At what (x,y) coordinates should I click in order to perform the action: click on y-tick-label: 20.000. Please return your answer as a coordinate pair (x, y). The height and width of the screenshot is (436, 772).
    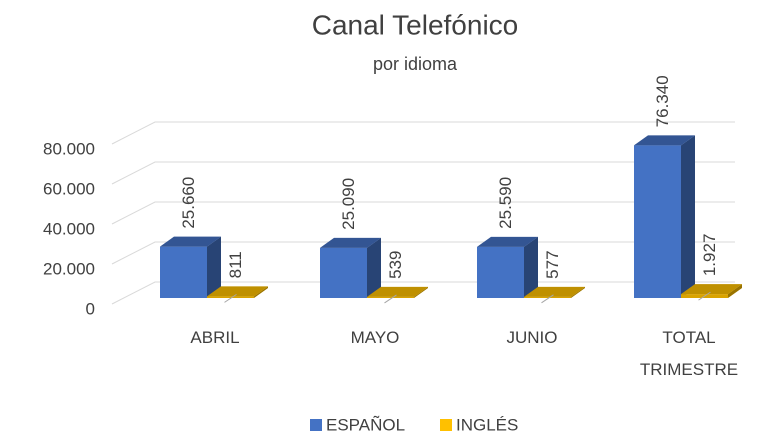
    Looking at the image, I should click on (69, 268).